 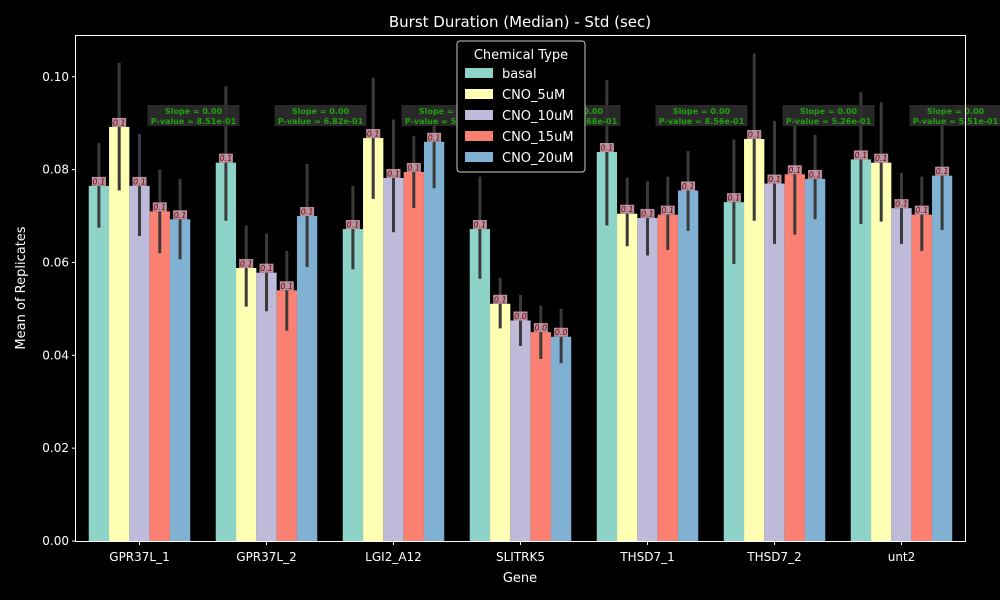 What do you see at coordinates (55, 541) in the screenshot?
I see `y-tick-label: 0.00` at bounding box center [55, 541].